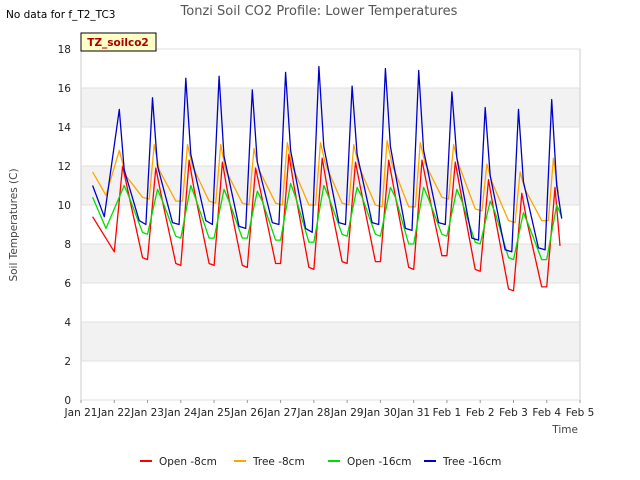 This screenshot has width=640, height=480. Describe the element at coordinates (147, 413) in the screenshot. I see `x-tick-label: Jan 23` at that location.